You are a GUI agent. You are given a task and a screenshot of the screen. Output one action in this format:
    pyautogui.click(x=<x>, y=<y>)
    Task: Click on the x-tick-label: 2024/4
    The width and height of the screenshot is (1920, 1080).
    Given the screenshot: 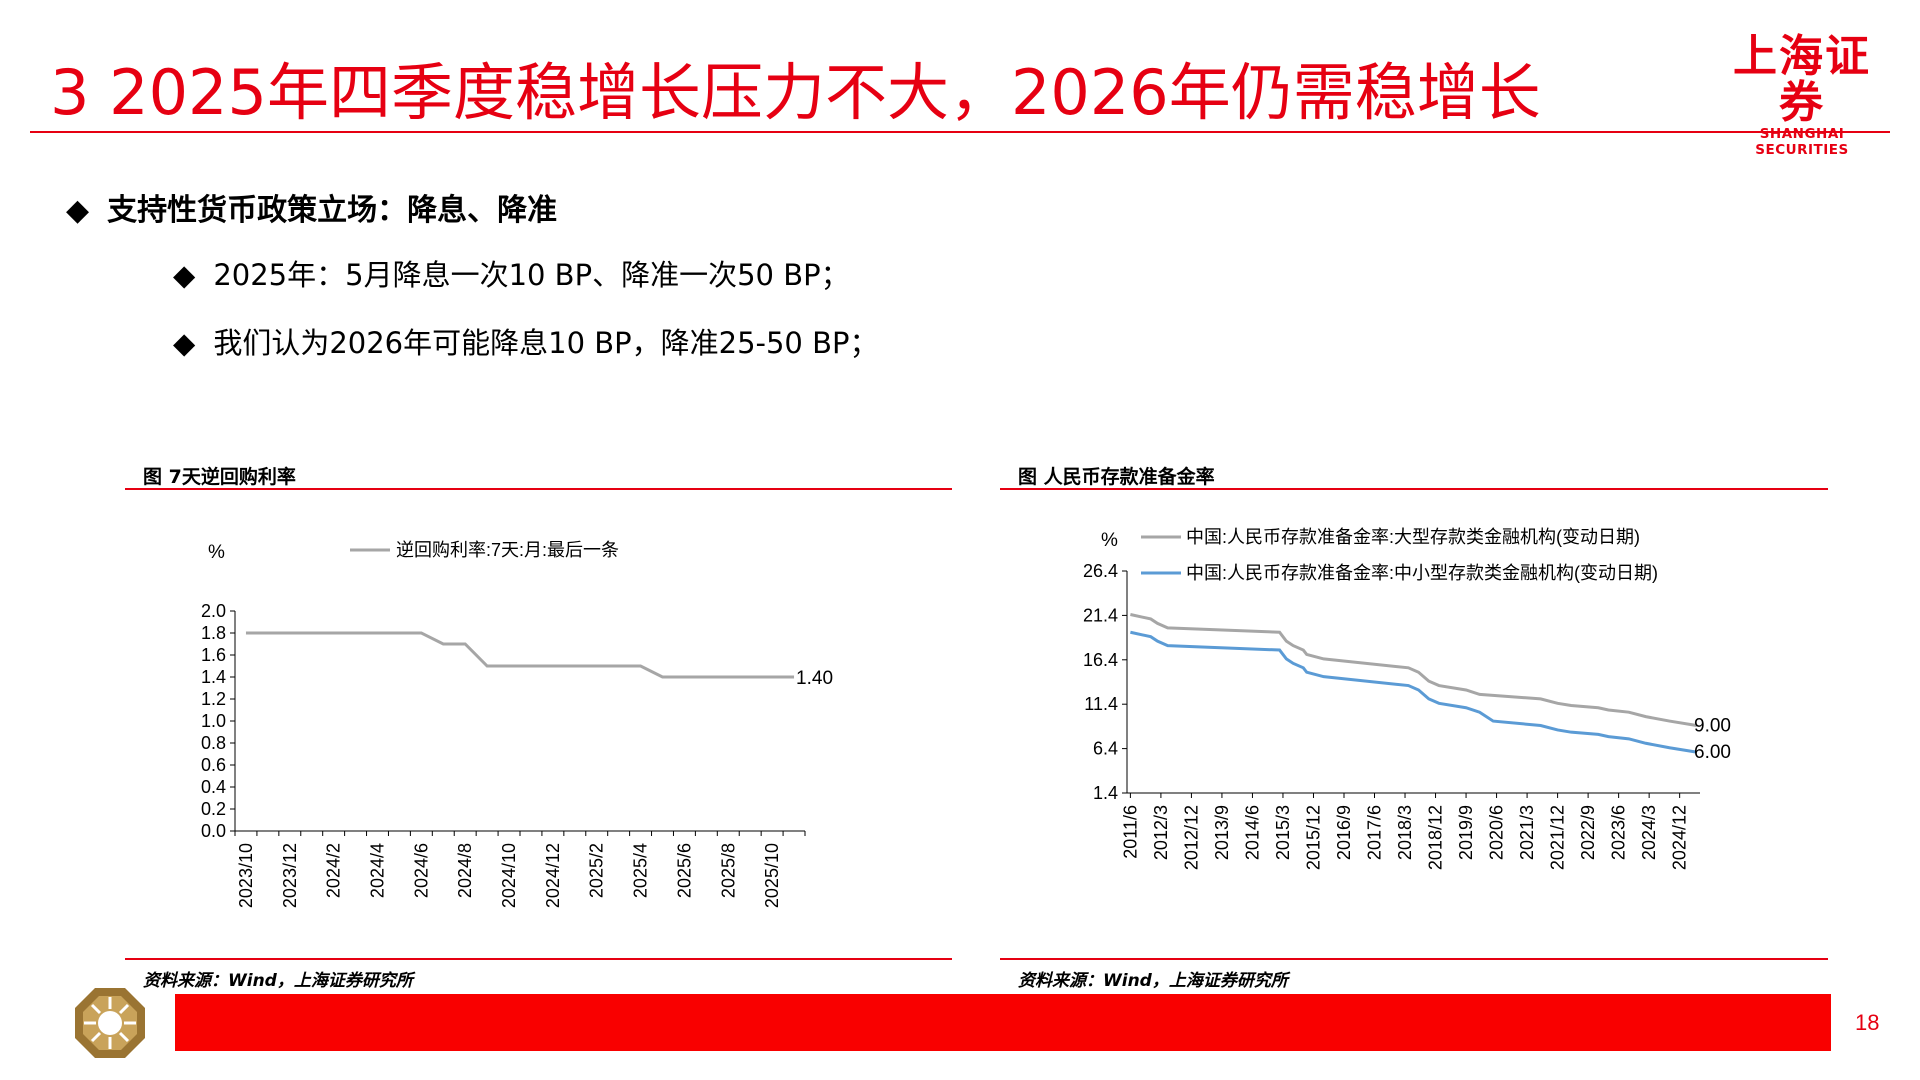 What is the action you would take?
    pyautogui.click(x=378, y=870)
    